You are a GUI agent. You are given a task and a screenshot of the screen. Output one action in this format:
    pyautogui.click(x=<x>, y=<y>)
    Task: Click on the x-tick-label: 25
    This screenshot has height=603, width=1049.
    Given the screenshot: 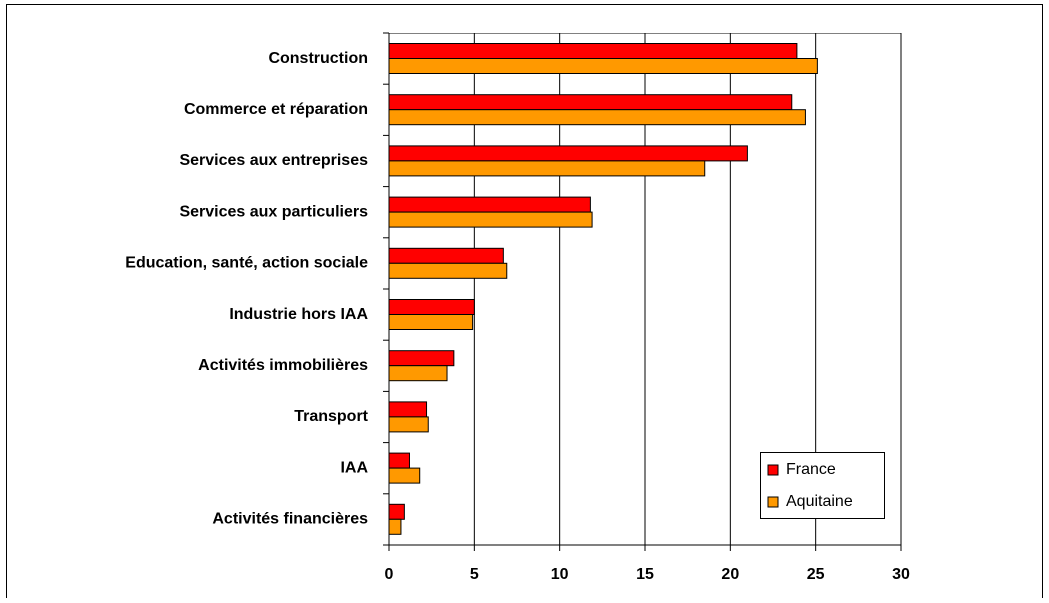 What is the action you would take?
    pyautogui.click(x=816, y=574)
    